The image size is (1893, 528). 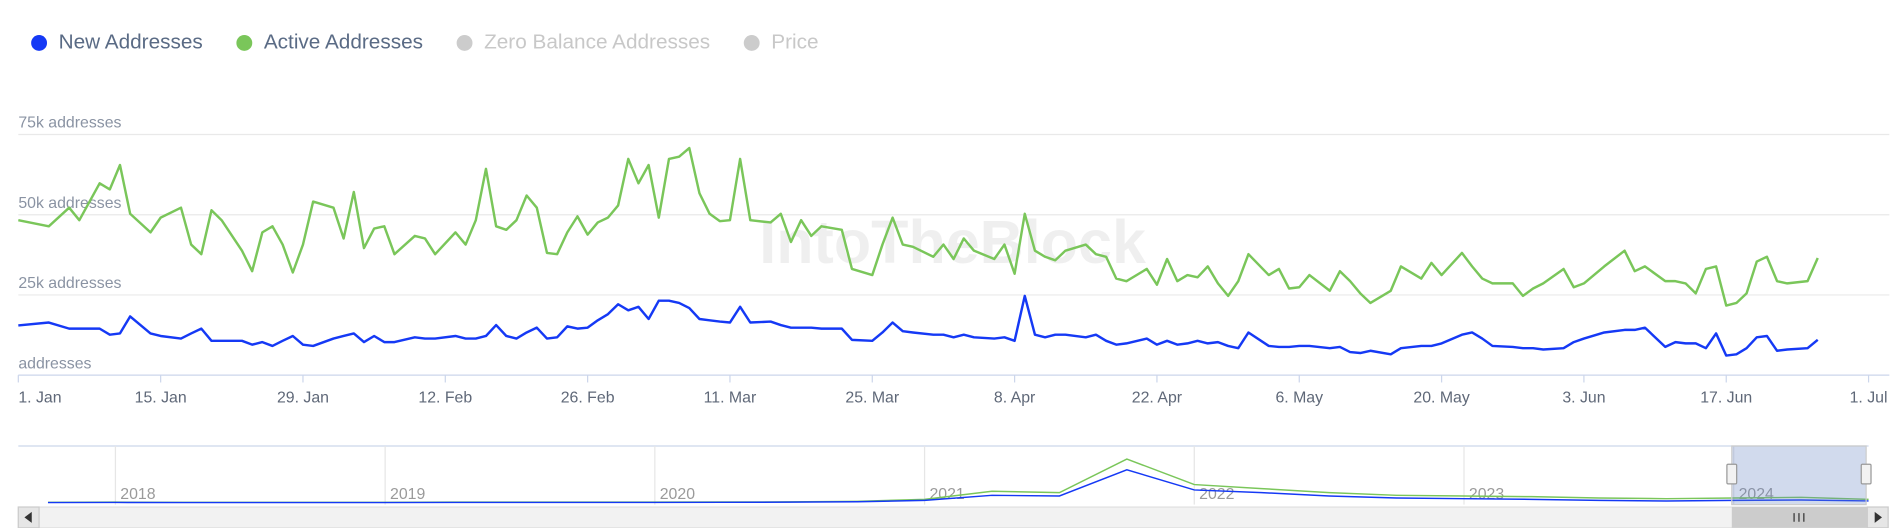 I want to click on x-tick-label: 25. Mar, so click(x=872, y=398).